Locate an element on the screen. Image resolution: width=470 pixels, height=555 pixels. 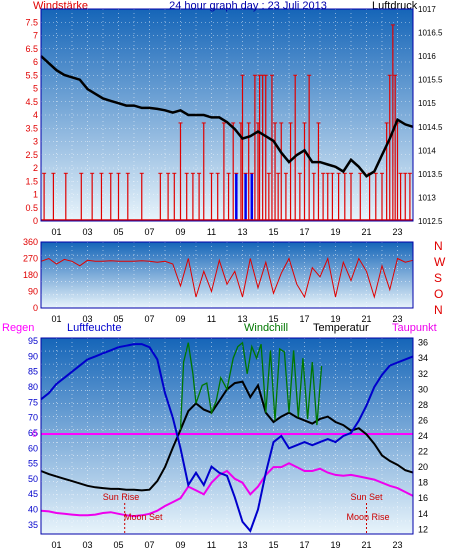
humidity-tick-label: 85 is located at coordinates (33, 372).